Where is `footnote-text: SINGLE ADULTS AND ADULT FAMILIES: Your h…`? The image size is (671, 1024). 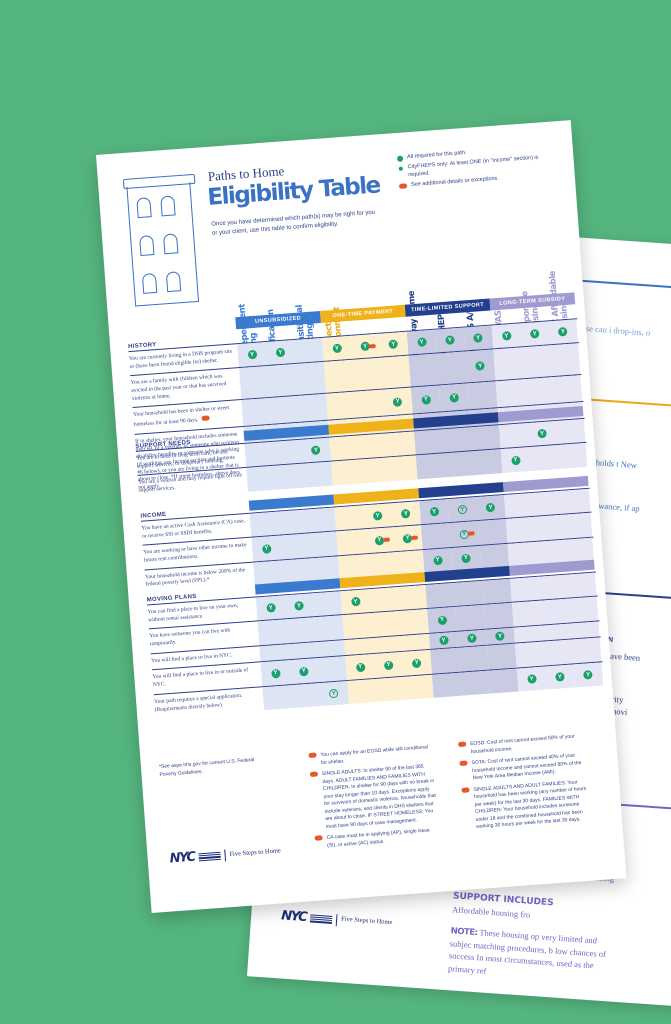 footnote-text: SINGLE ADULTS AND ADULT FAMILIES: Your h… is located at coordinates (530, 804).